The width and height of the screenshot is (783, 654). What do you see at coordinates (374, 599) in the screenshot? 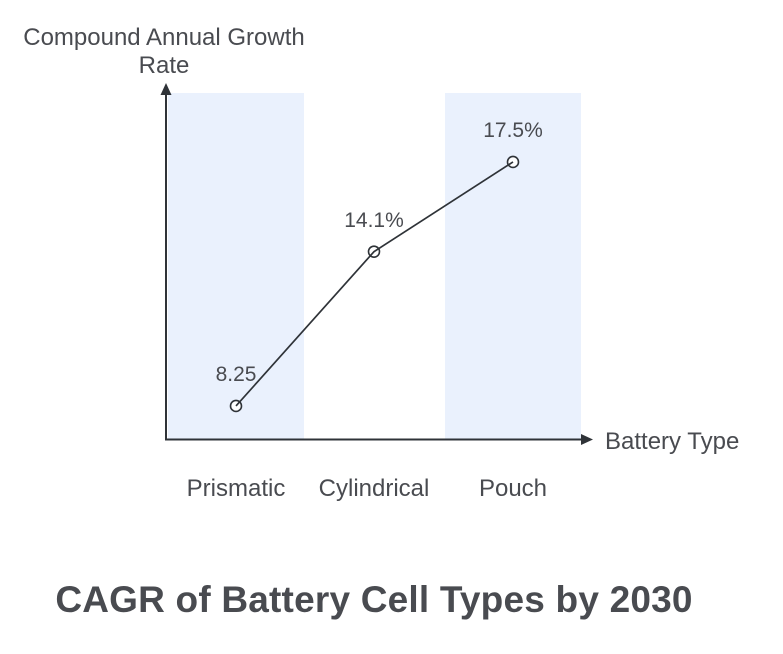
I see `chart-title: CAGR of Battery Cell Types by 2030` at bounding box center [374, 599].